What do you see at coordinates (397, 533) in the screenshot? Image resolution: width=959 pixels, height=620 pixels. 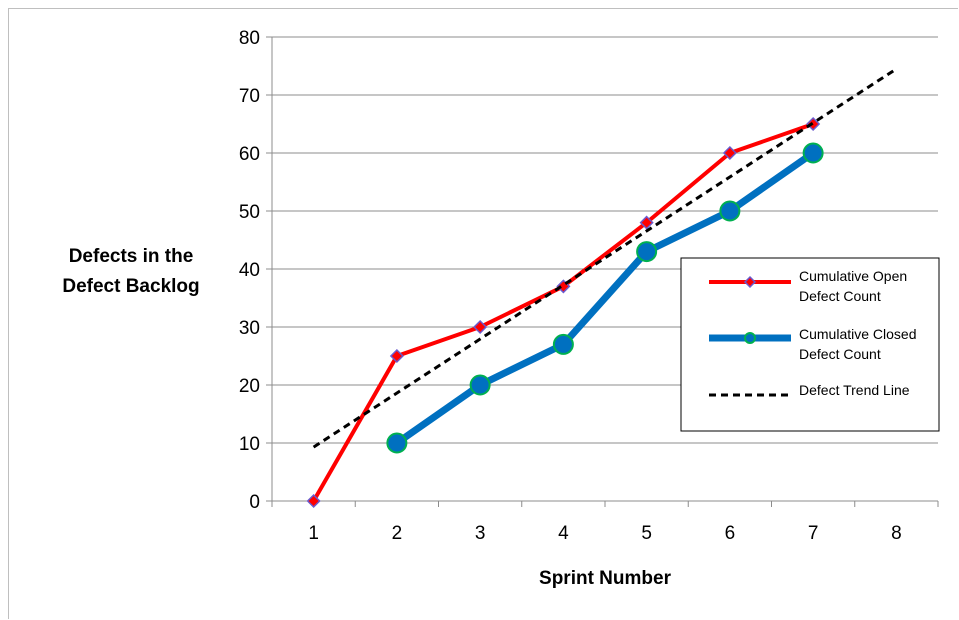 I see `x-tick-label: 2` at bounding box center [397, 533].